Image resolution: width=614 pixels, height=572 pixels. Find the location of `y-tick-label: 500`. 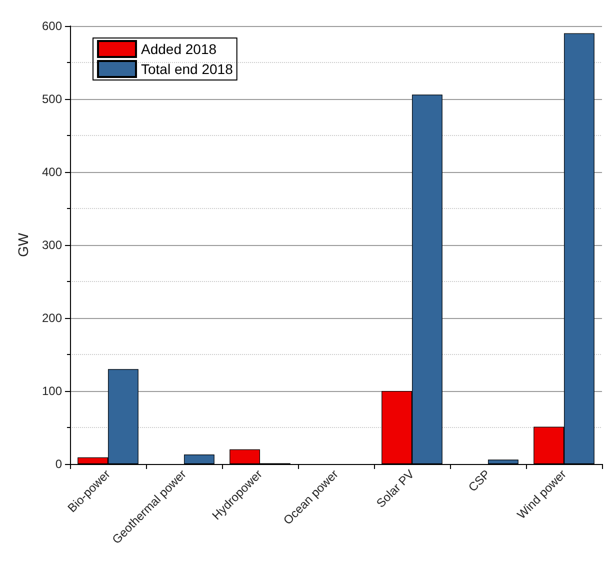

y-tick-label: 500 is located at coordinates (52, 99).